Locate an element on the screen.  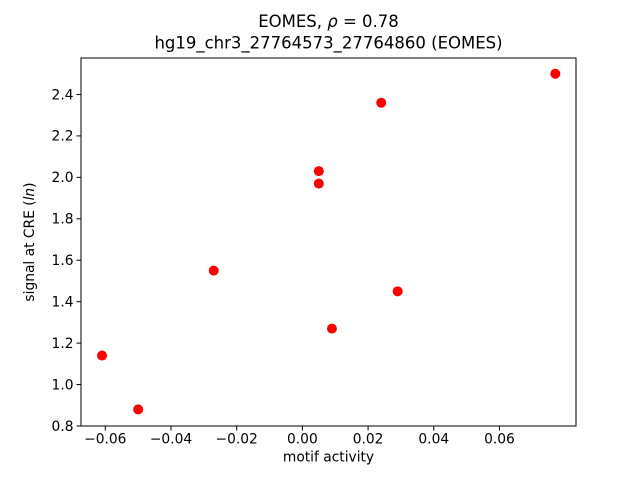
y-tick-label: 2.2 is located at coordinates (63, 137).